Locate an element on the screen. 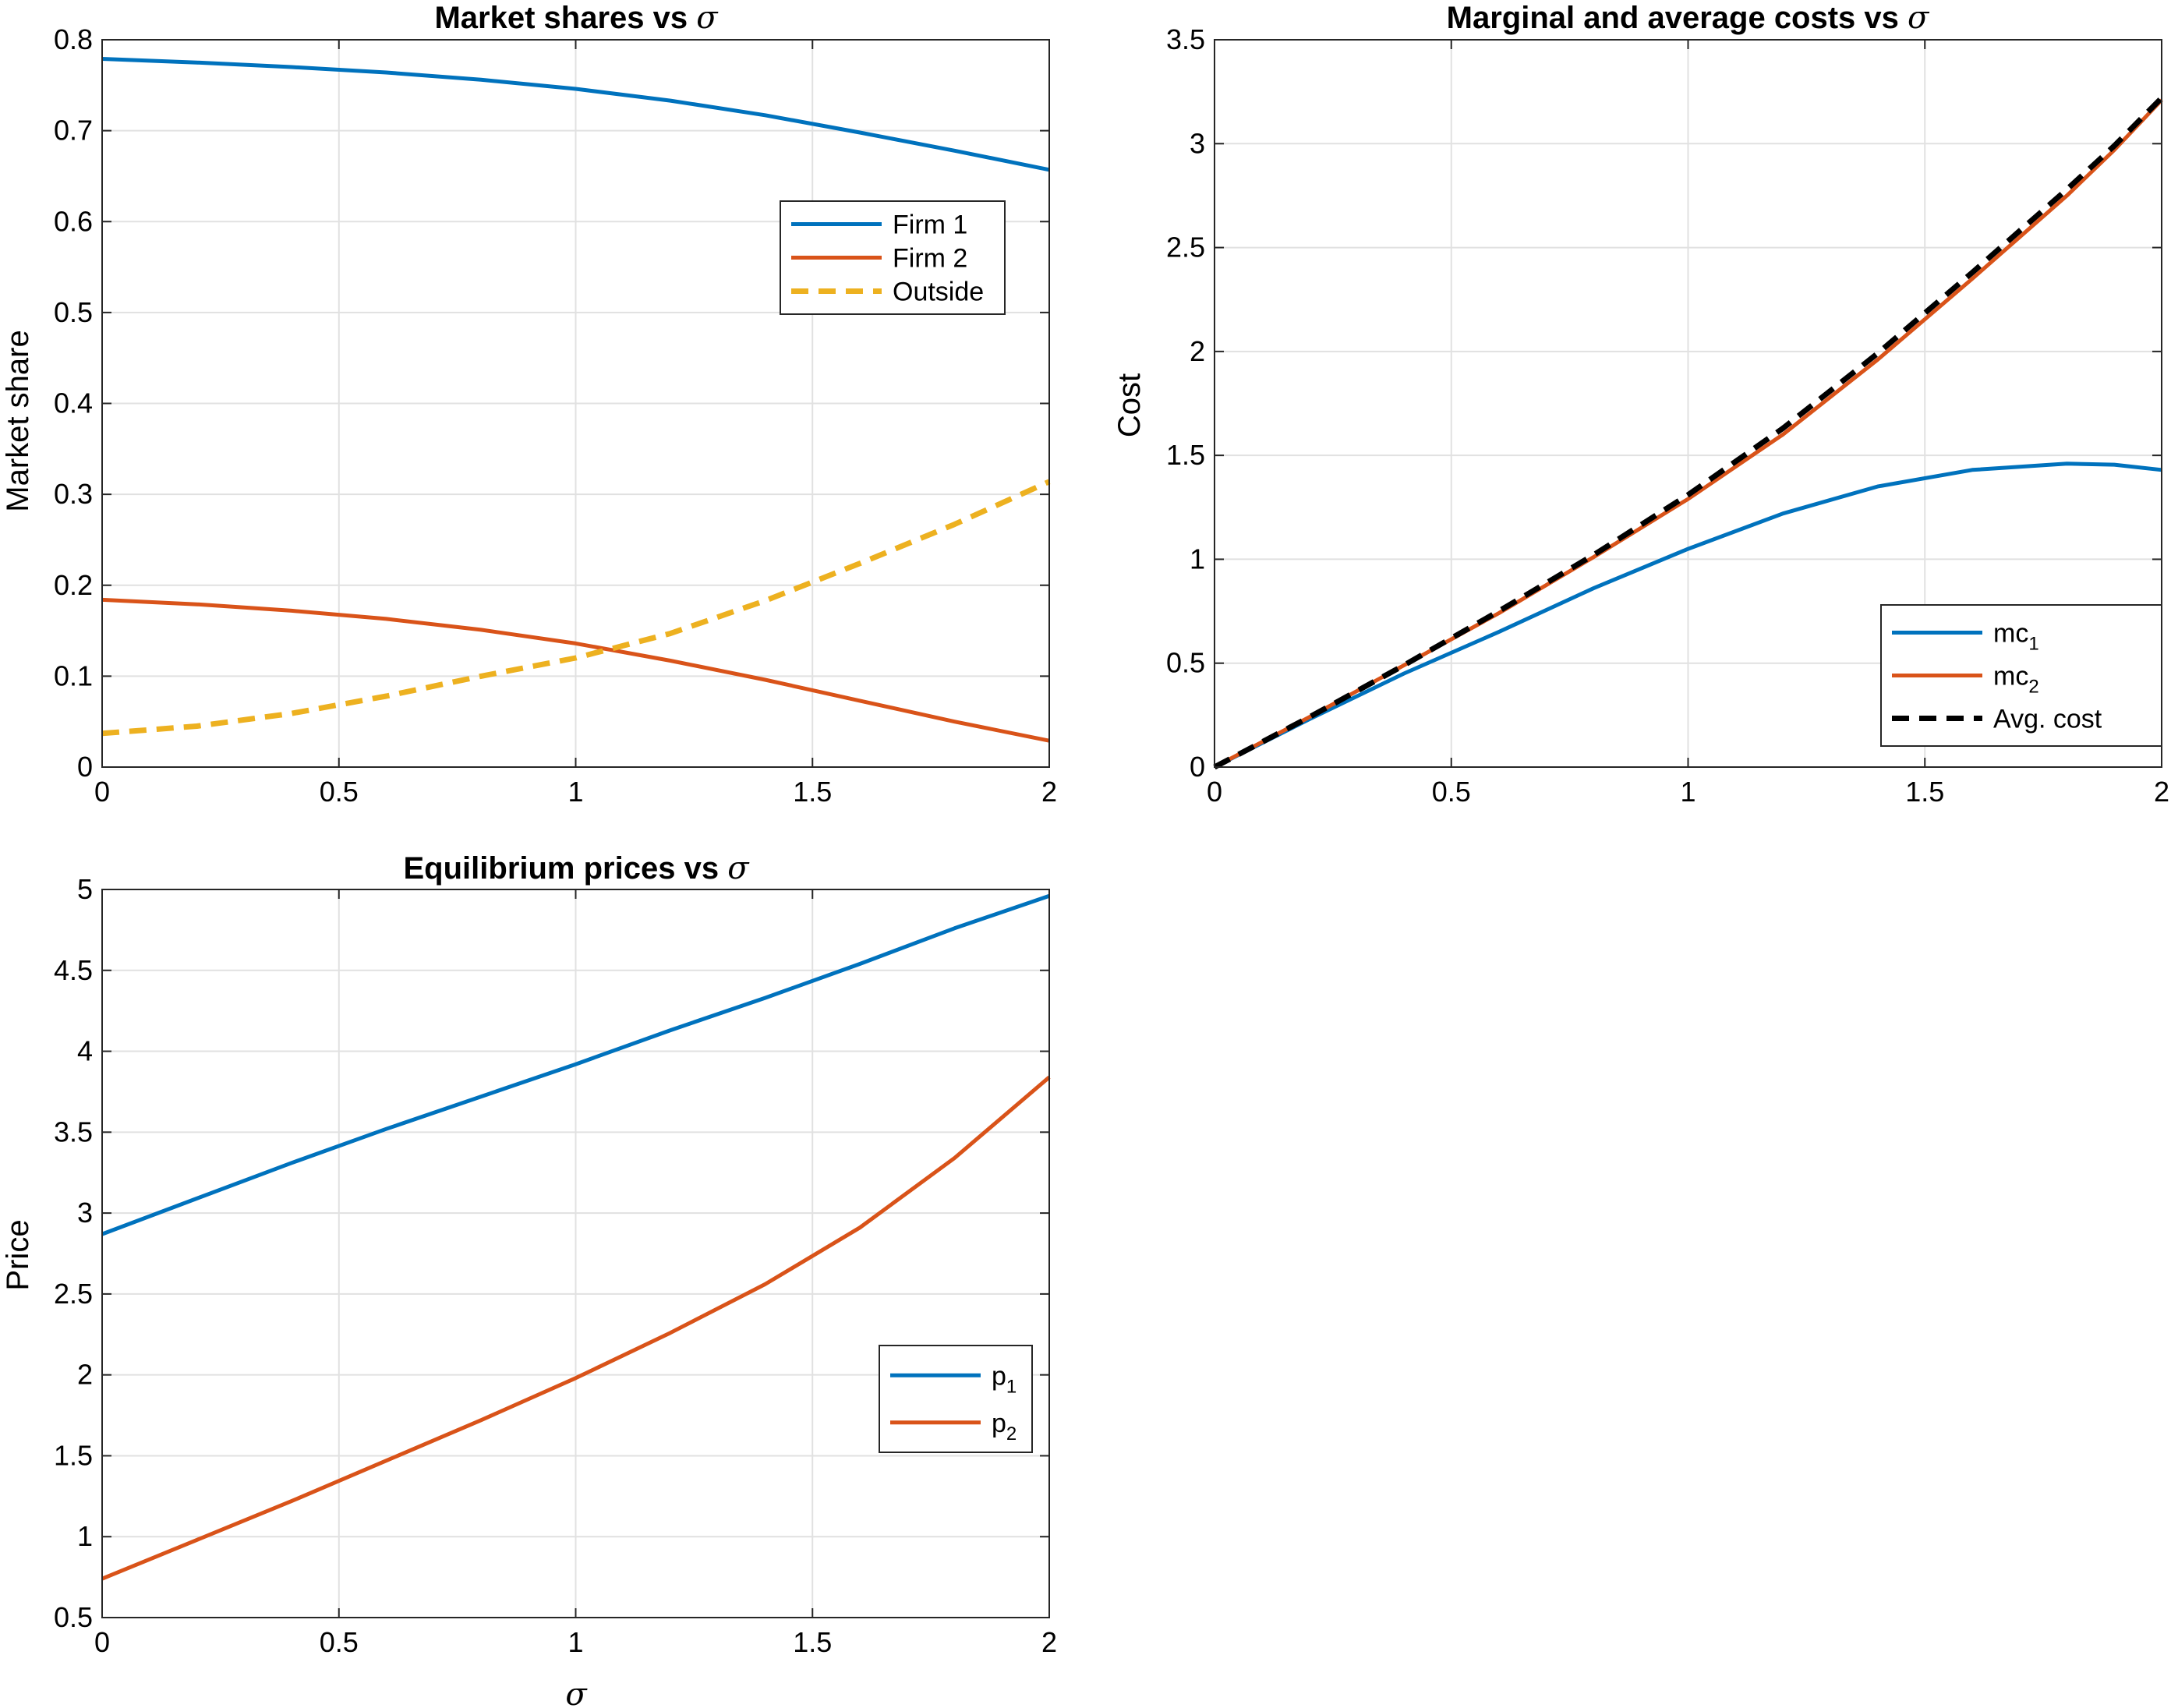 This screenshot has height=1708, width=2171. legend-label: Firm 1 is located at coordinates (930, 225).